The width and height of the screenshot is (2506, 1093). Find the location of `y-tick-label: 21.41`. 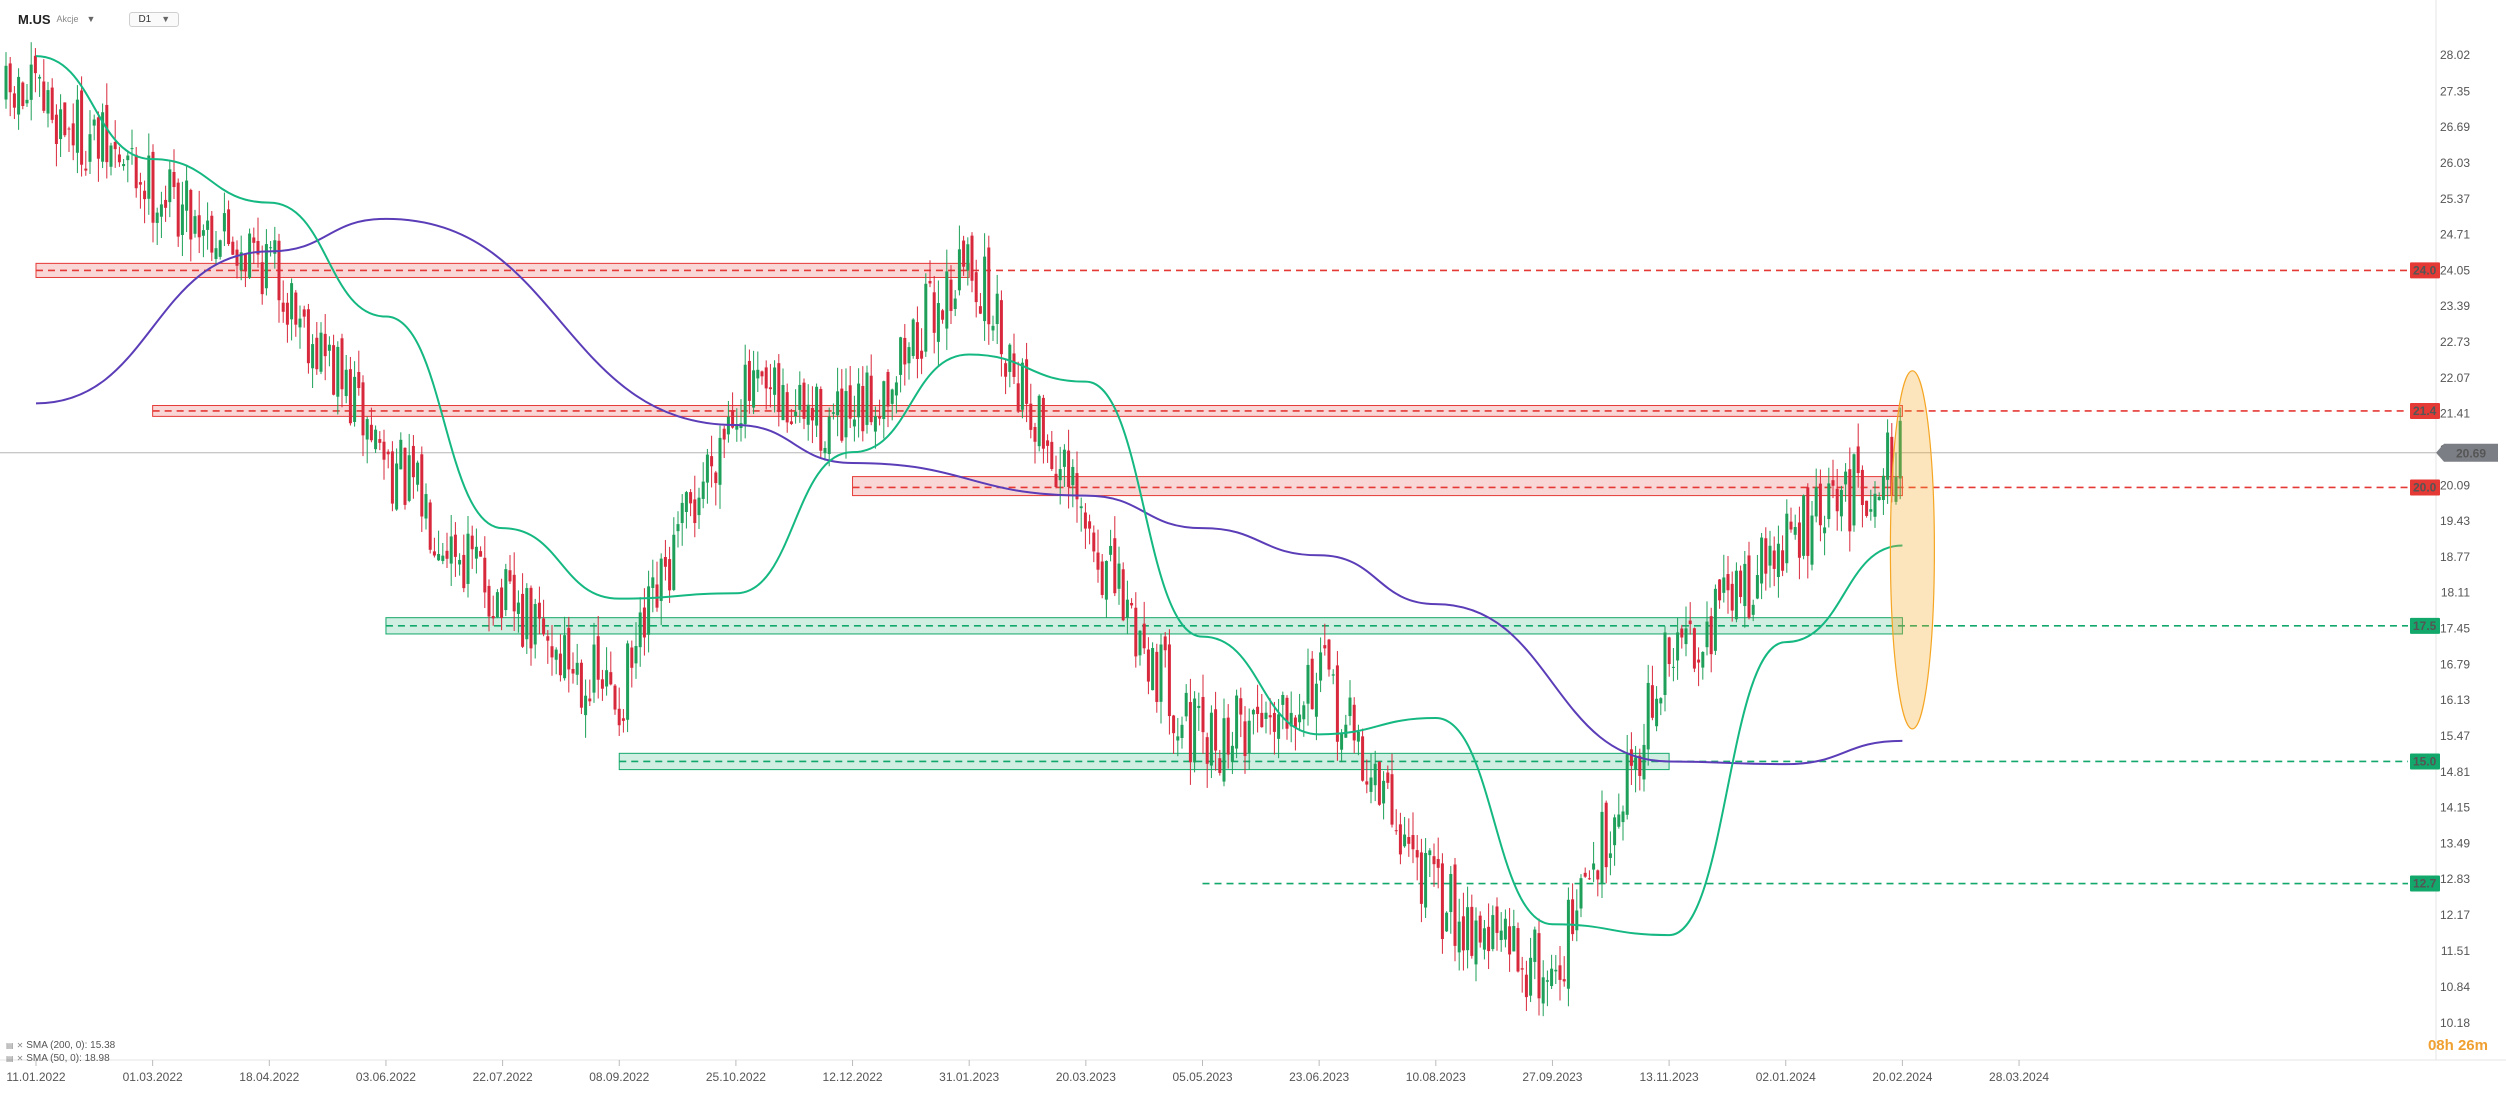

y-tick-label: 21.41 is located at coordinates (2455, 414).